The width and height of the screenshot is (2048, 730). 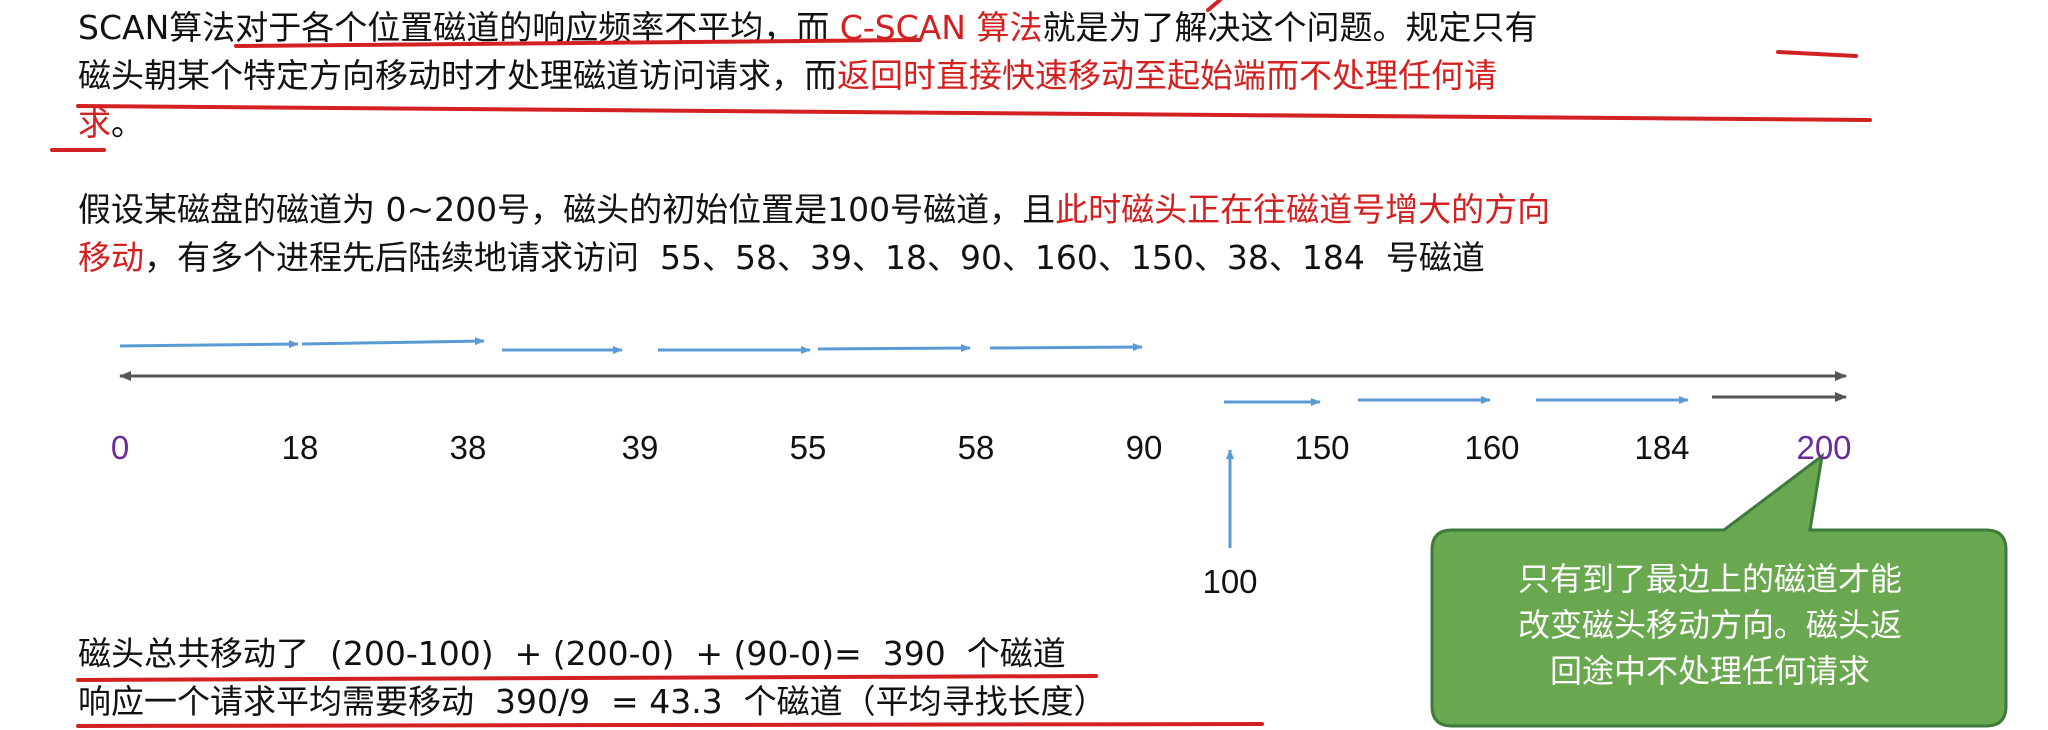 What do you see at coordinates (457, 75) in the screenshot?
I see `text-segment: 磁头朝某个特定方向移动时才处理磁道访问请求，而` at bounding box center [457, 75].